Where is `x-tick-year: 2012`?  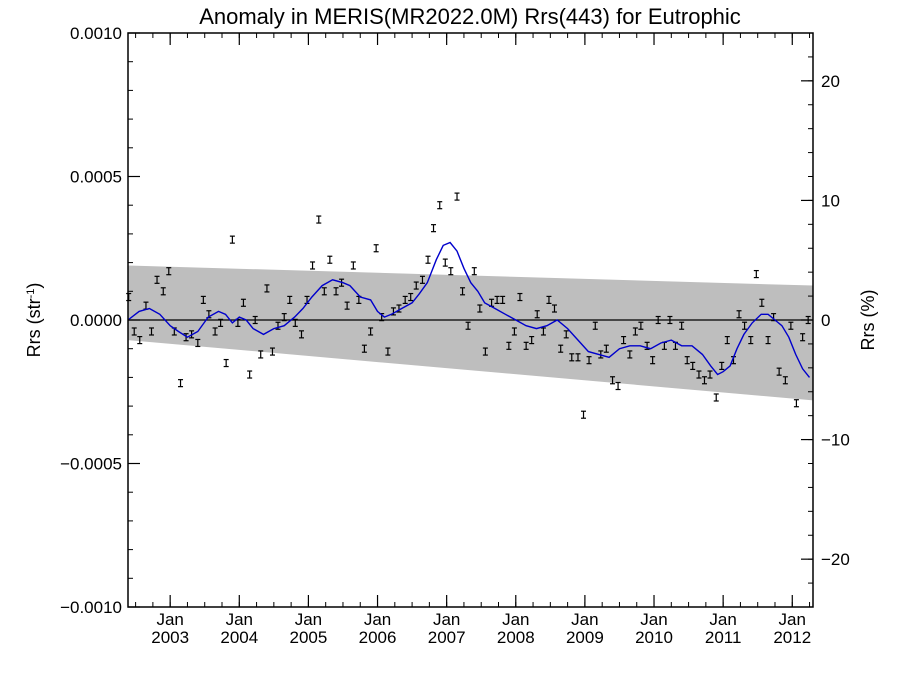 x-tick-year: 2012 is located at coordinates (792, 637).